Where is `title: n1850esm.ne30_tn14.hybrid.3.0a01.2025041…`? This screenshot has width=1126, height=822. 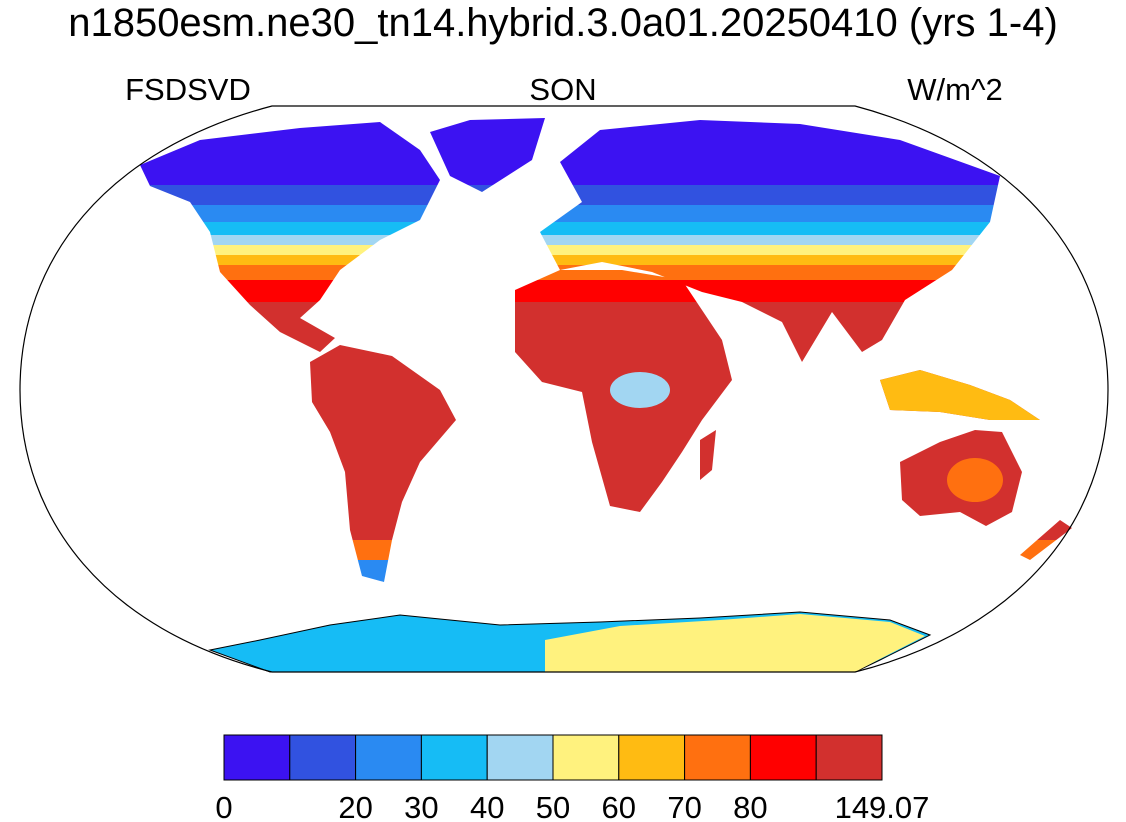 title: n1850esm.ne30_tn14.hybrid.3.0a01.2025041… is located at coordinates (563, 23).